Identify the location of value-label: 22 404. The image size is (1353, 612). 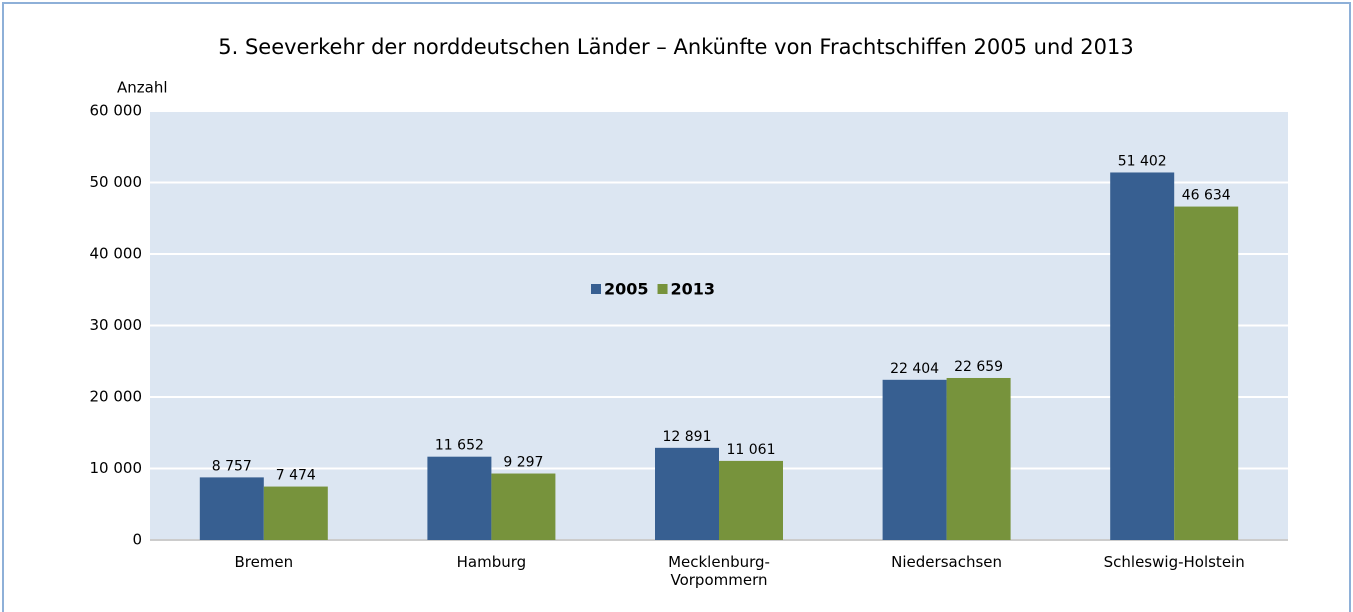
(914, 369).